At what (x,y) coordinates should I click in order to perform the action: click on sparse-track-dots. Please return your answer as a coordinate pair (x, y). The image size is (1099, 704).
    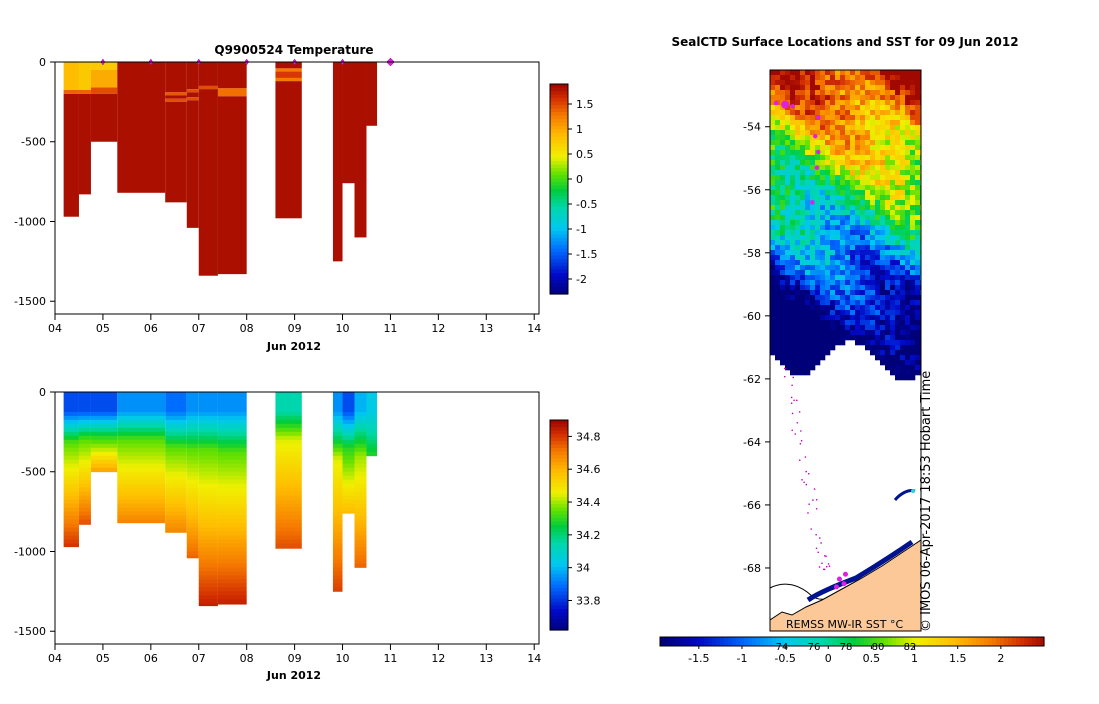
    Looking at the image, I should click on (807, 469).